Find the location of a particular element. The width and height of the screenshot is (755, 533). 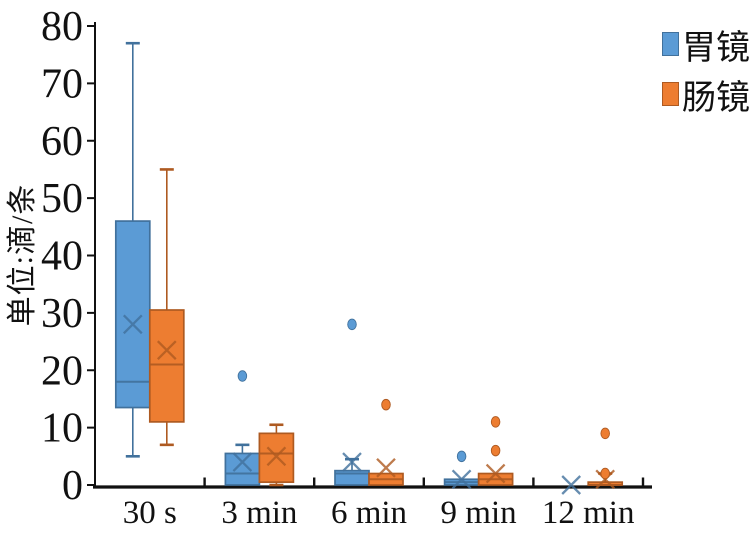

y-tick-label: 0 is located at coordinates (72, 486).